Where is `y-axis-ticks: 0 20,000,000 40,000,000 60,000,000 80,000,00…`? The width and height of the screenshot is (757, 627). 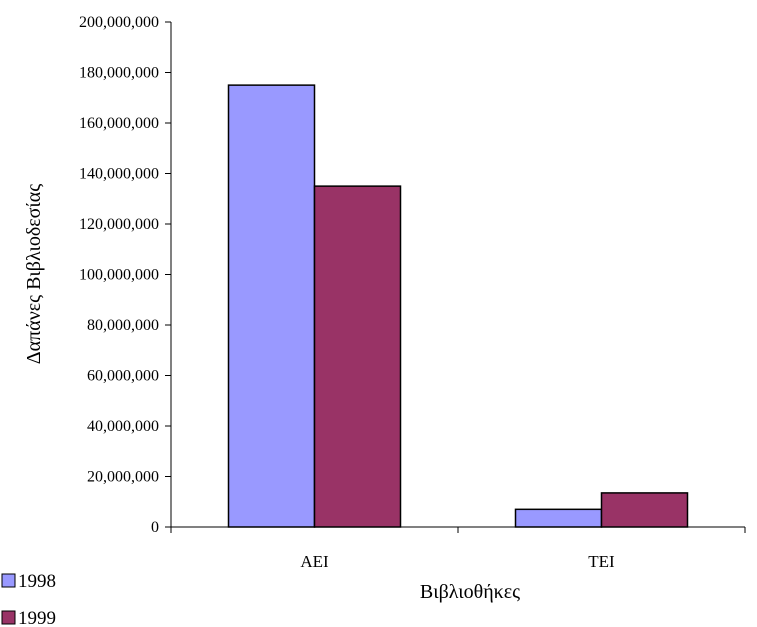
y-axis-ticks: 0 20,000,000 40,000,000 60,000,000 80,000,00… is located at coordinates (125, 275).